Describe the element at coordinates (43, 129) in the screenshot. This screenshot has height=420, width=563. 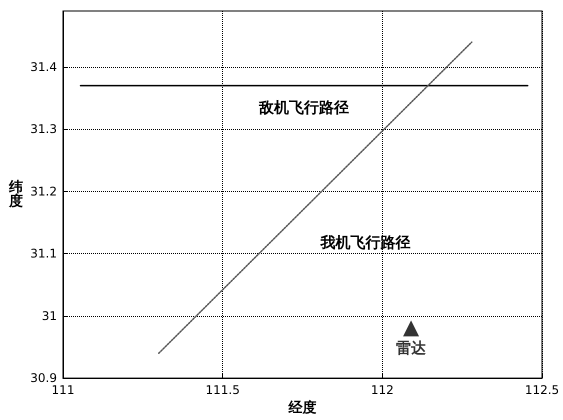
I see `y-tick-label: 31.3` at that location.